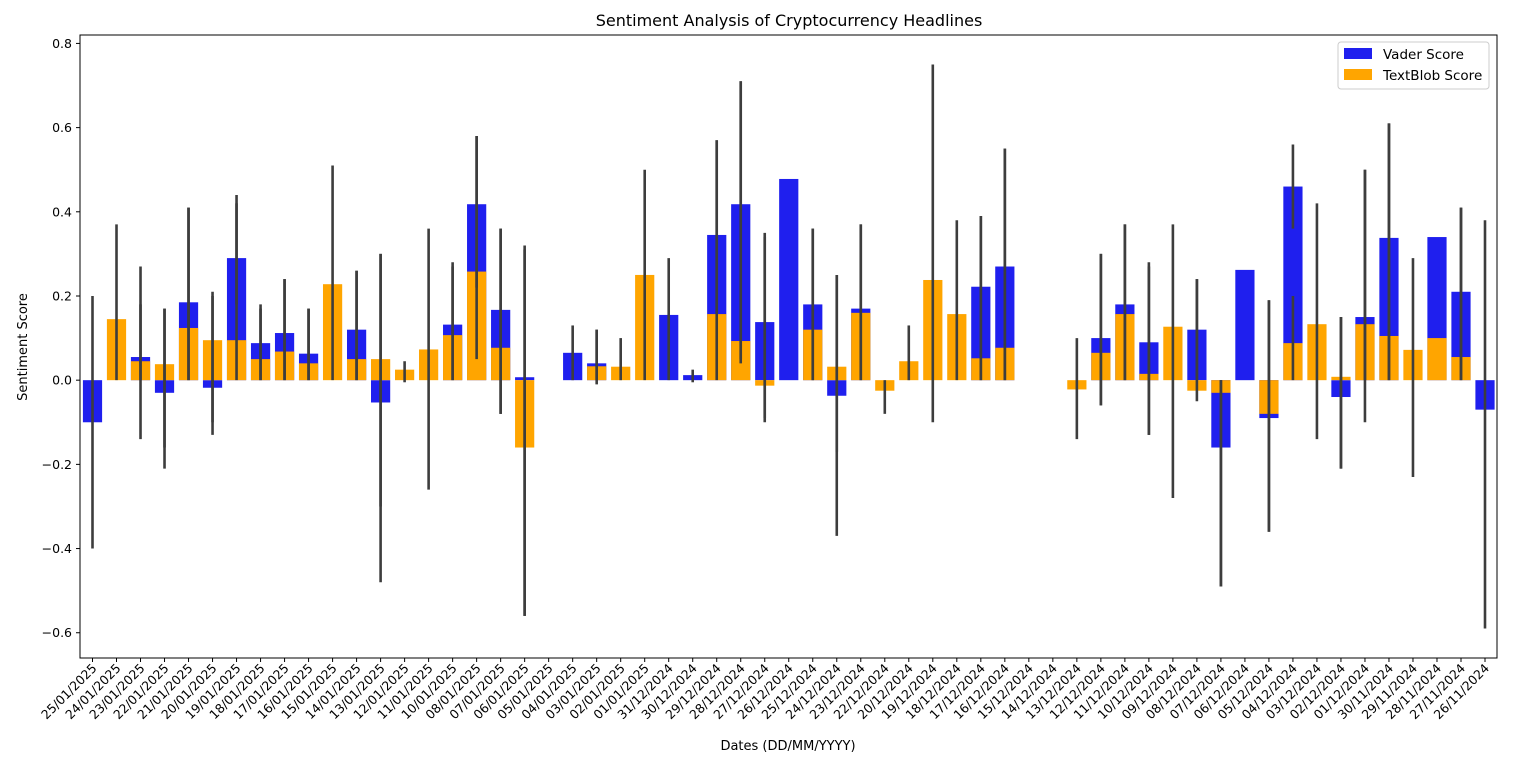  I want to click on y-tick-label: 0.2, so click(62, 295).